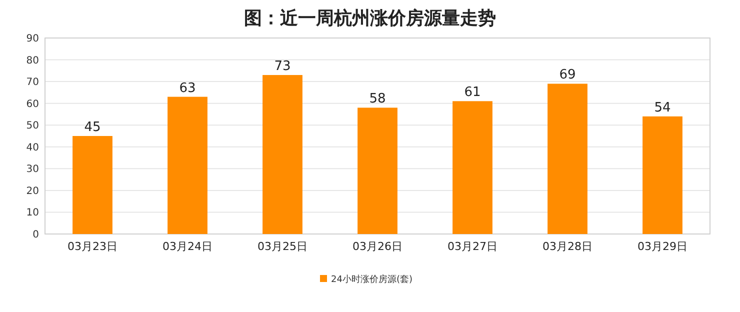  What do you see at coordinates (35, 235) in the screenshot?
I see `y-tick-label: 0` at bounding box center [35, 235].